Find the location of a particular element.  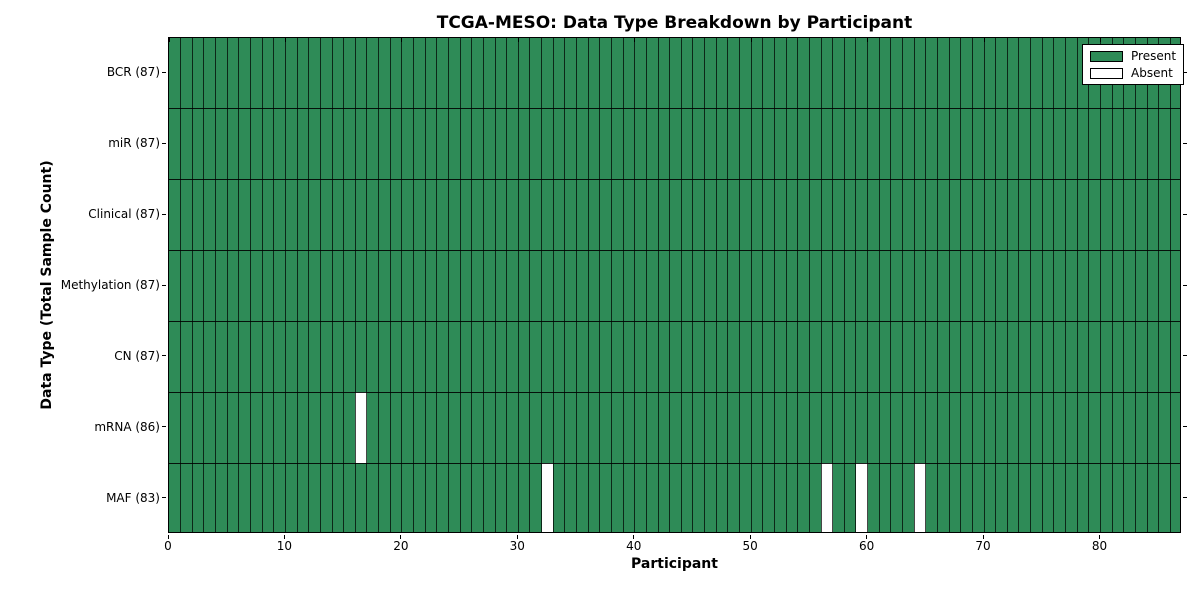

present-swatch is located at coordinates (1106, 56).